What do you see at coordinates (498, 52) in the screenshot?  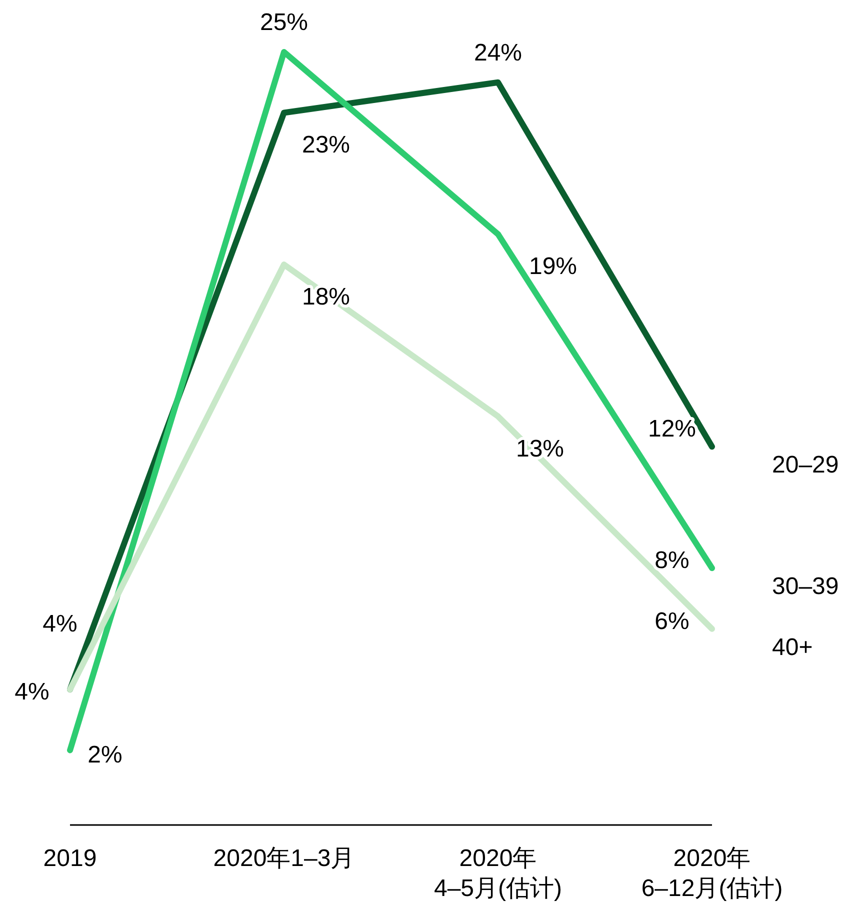 I see `data-label: 24%` at bounding box center [498, 52].